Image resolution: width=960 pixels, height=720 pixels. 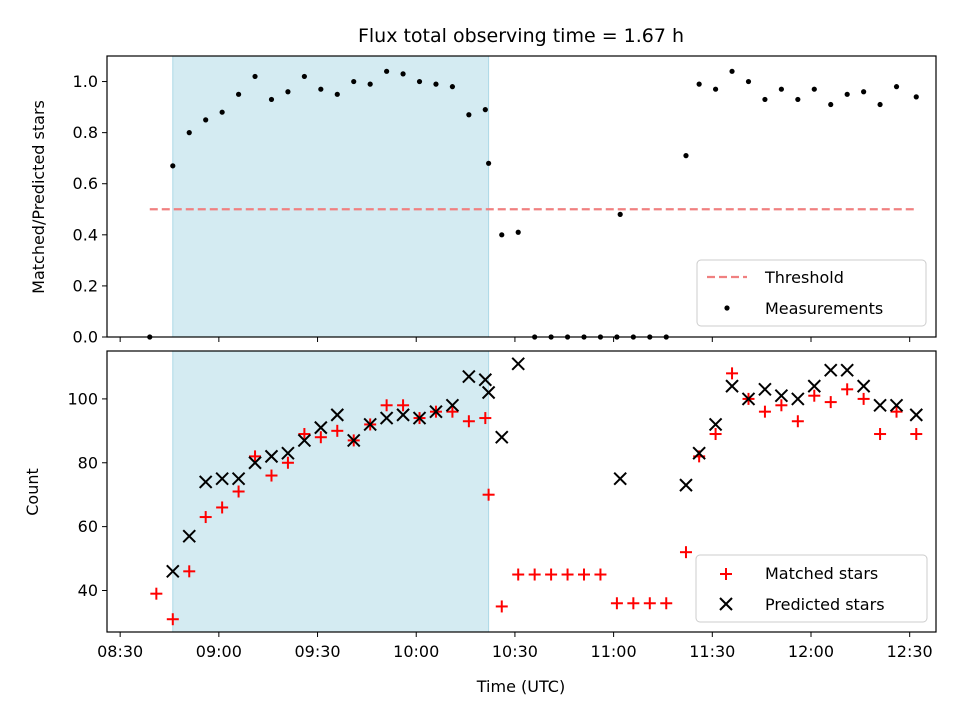 What do you see at coordinates (85, 337) in the screenshot?
I see `top-y-tick-label: 0.0` at bounding box center [85, 337].